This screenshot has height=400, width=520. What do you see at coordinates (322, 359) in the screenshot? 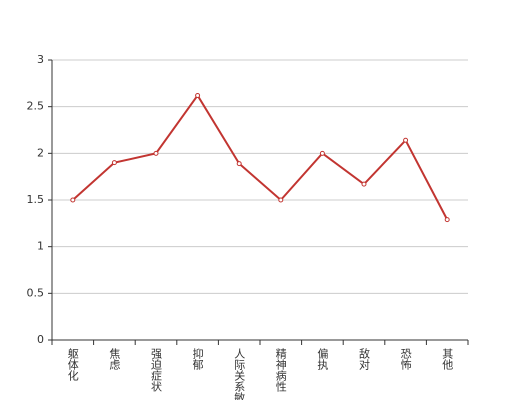
I see `x-tick-label: 偏执` at bounding box center [322, 359].